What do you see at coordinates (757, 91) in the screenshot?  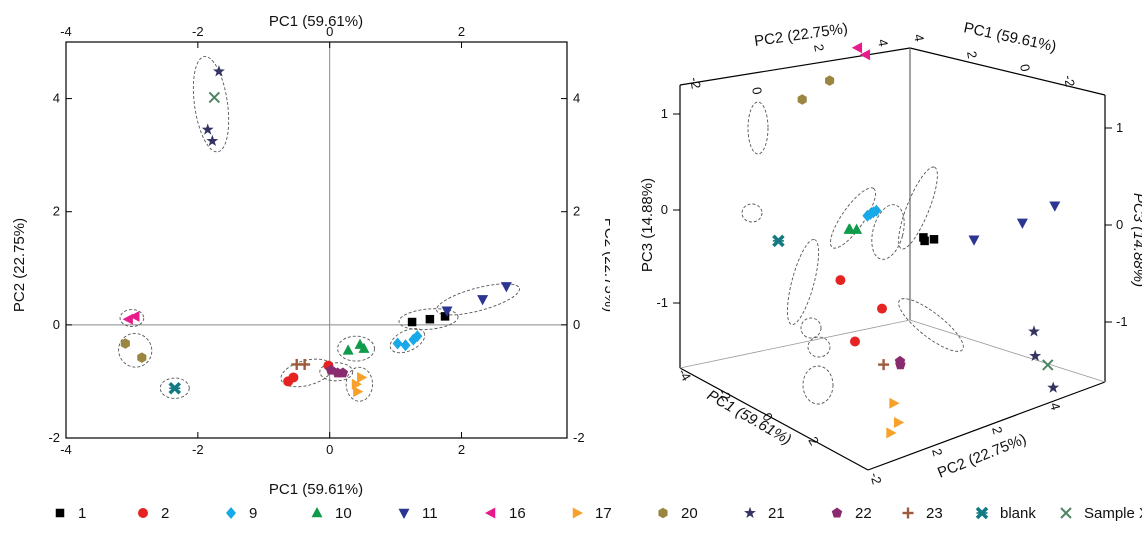 I see `pc2-tick-label: 0` at bounding box center [757, 91].